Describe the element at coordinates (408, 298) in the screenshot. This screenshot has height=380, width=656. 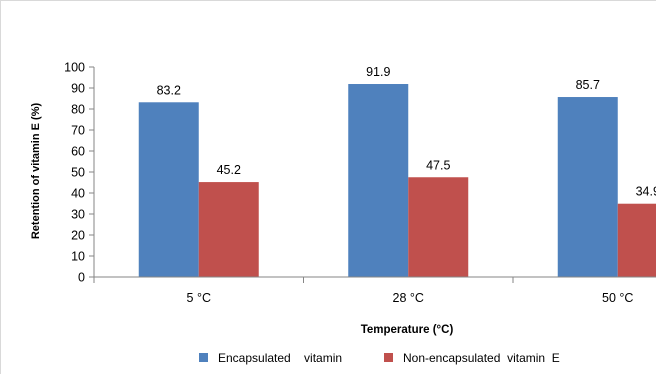
I see `x-tick-label: 28 °C` at that location.